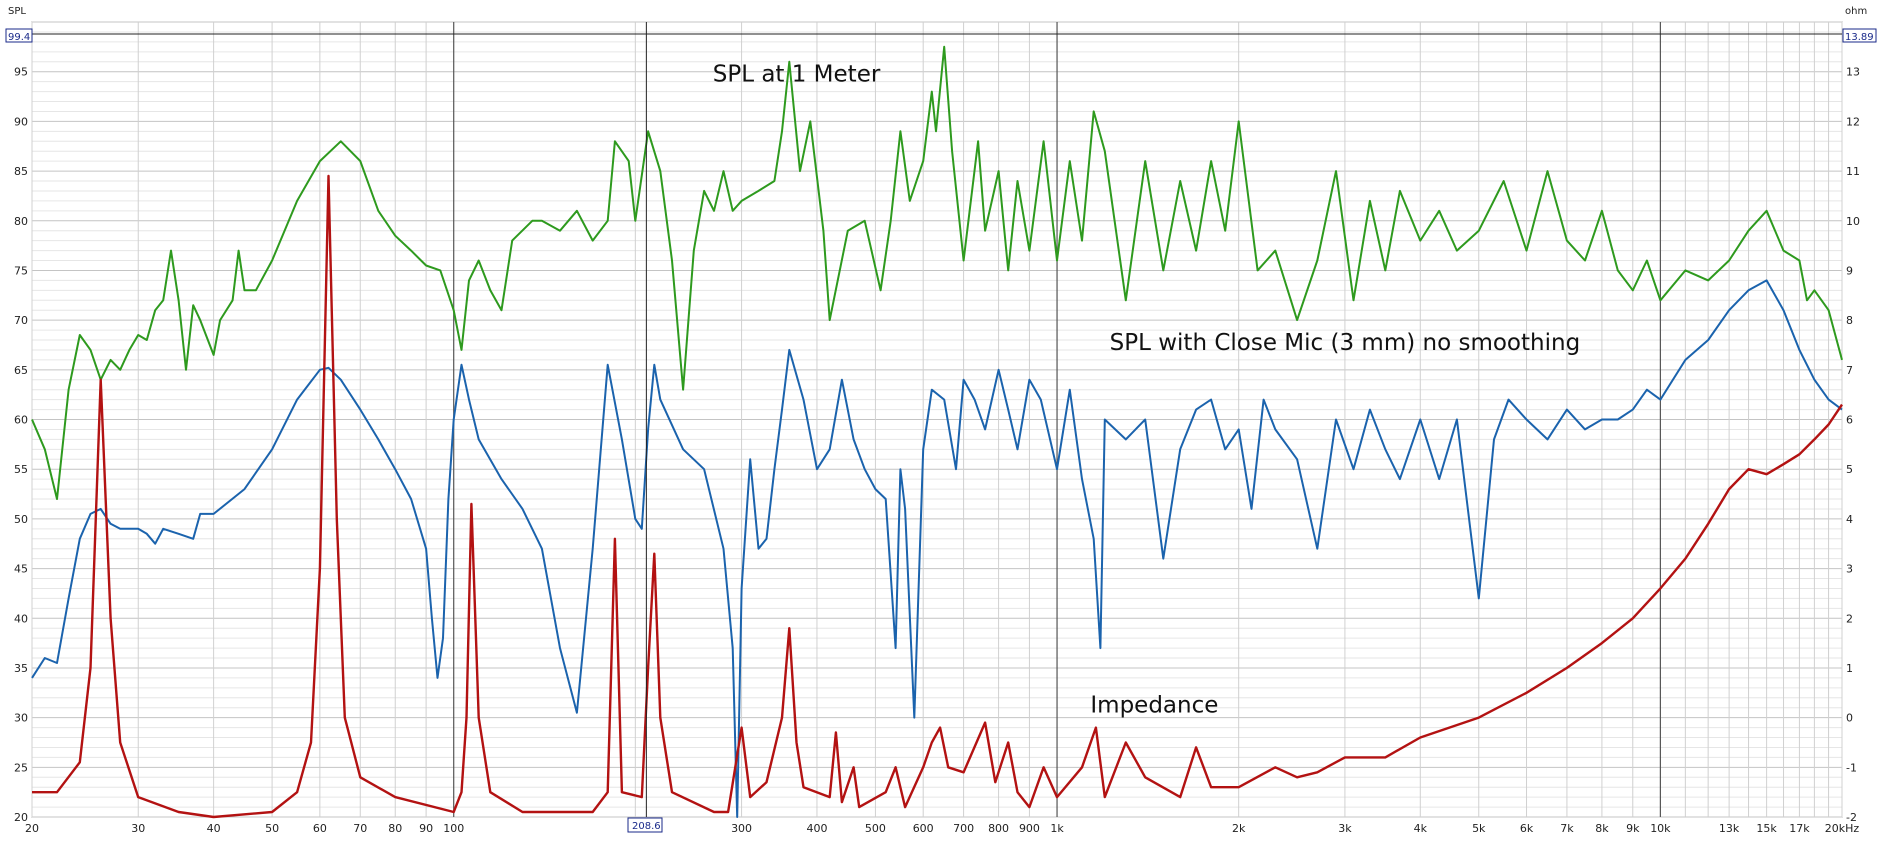  I want to click on y-tick-label-left: 35, so click(21, 668).